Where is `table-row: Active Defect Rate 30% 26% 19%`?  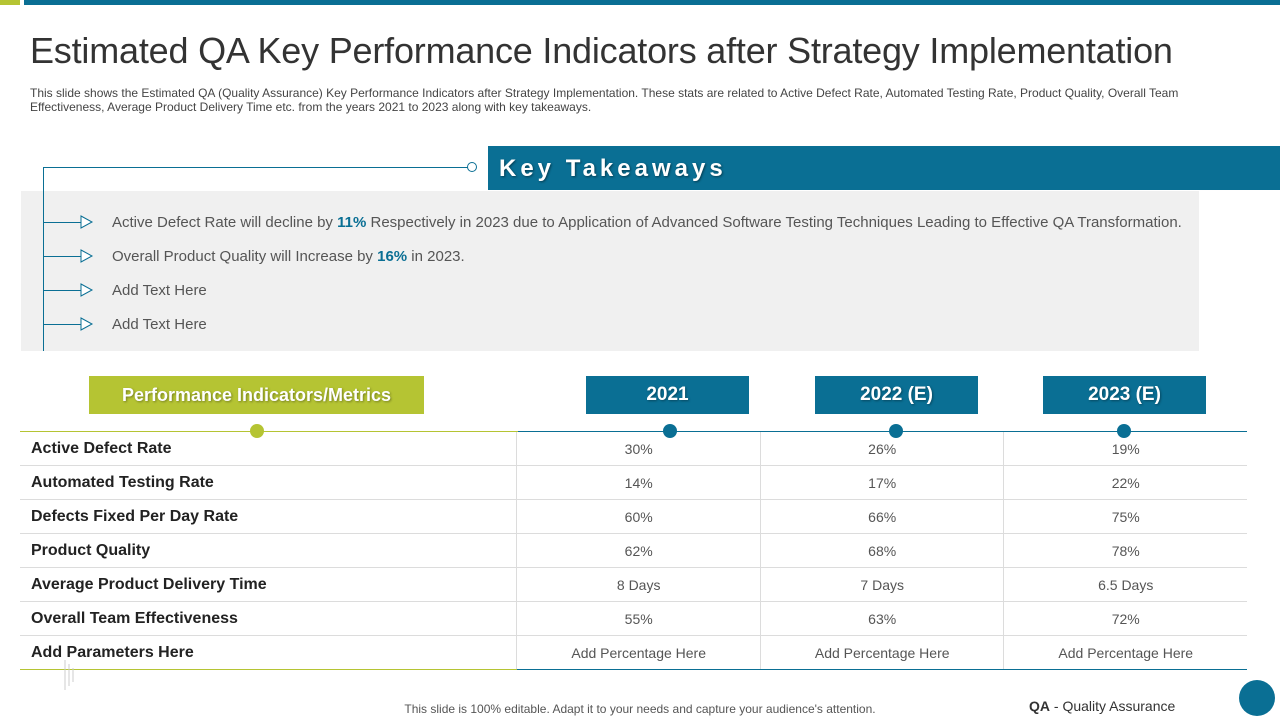 table-row: Active Defect Rate 30% 26% 19% is located at coordinates (633, 449).